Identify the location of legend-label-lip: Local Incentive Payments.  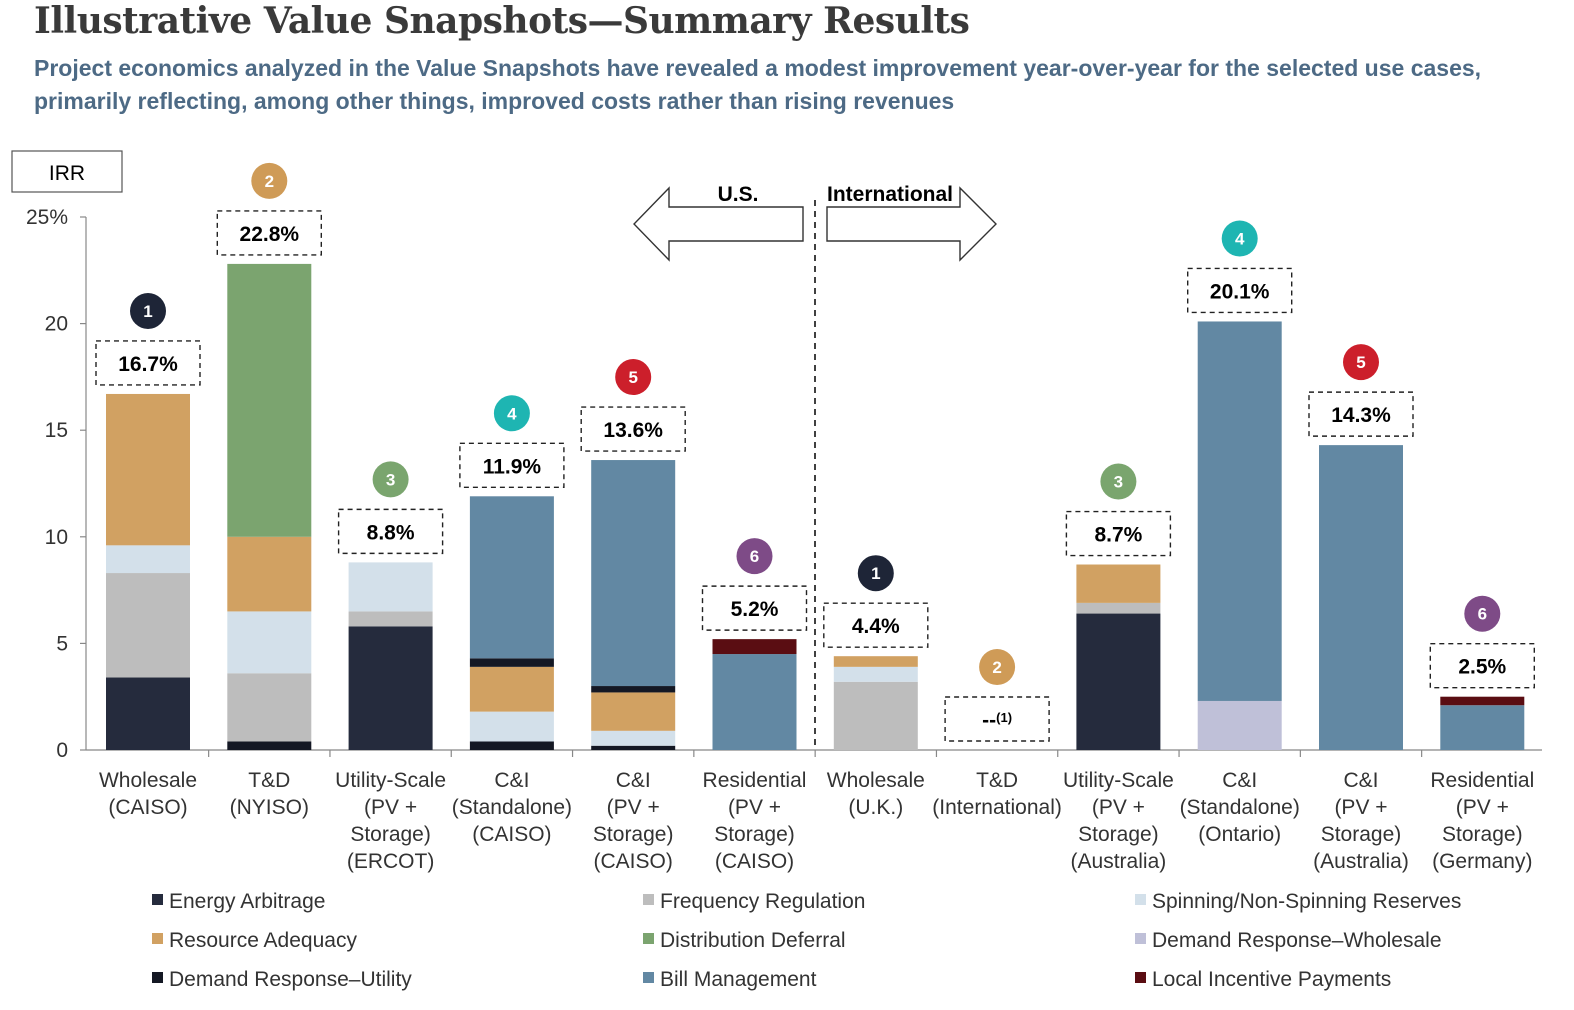
(1271, 979).